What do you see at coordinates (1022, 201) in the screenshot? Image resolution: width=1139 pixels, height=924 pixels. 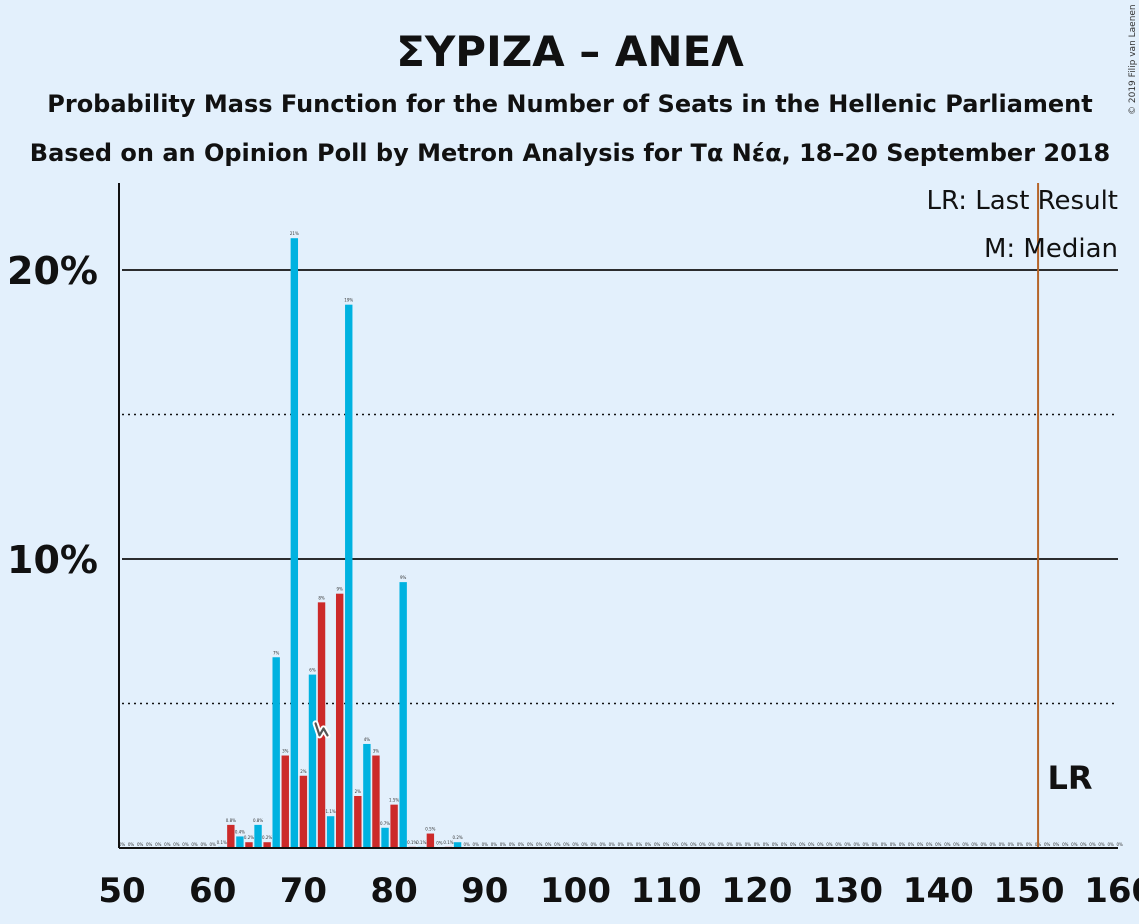 I see `legend-last-result: LR: Last Result` at bounding box center [1022, 201].